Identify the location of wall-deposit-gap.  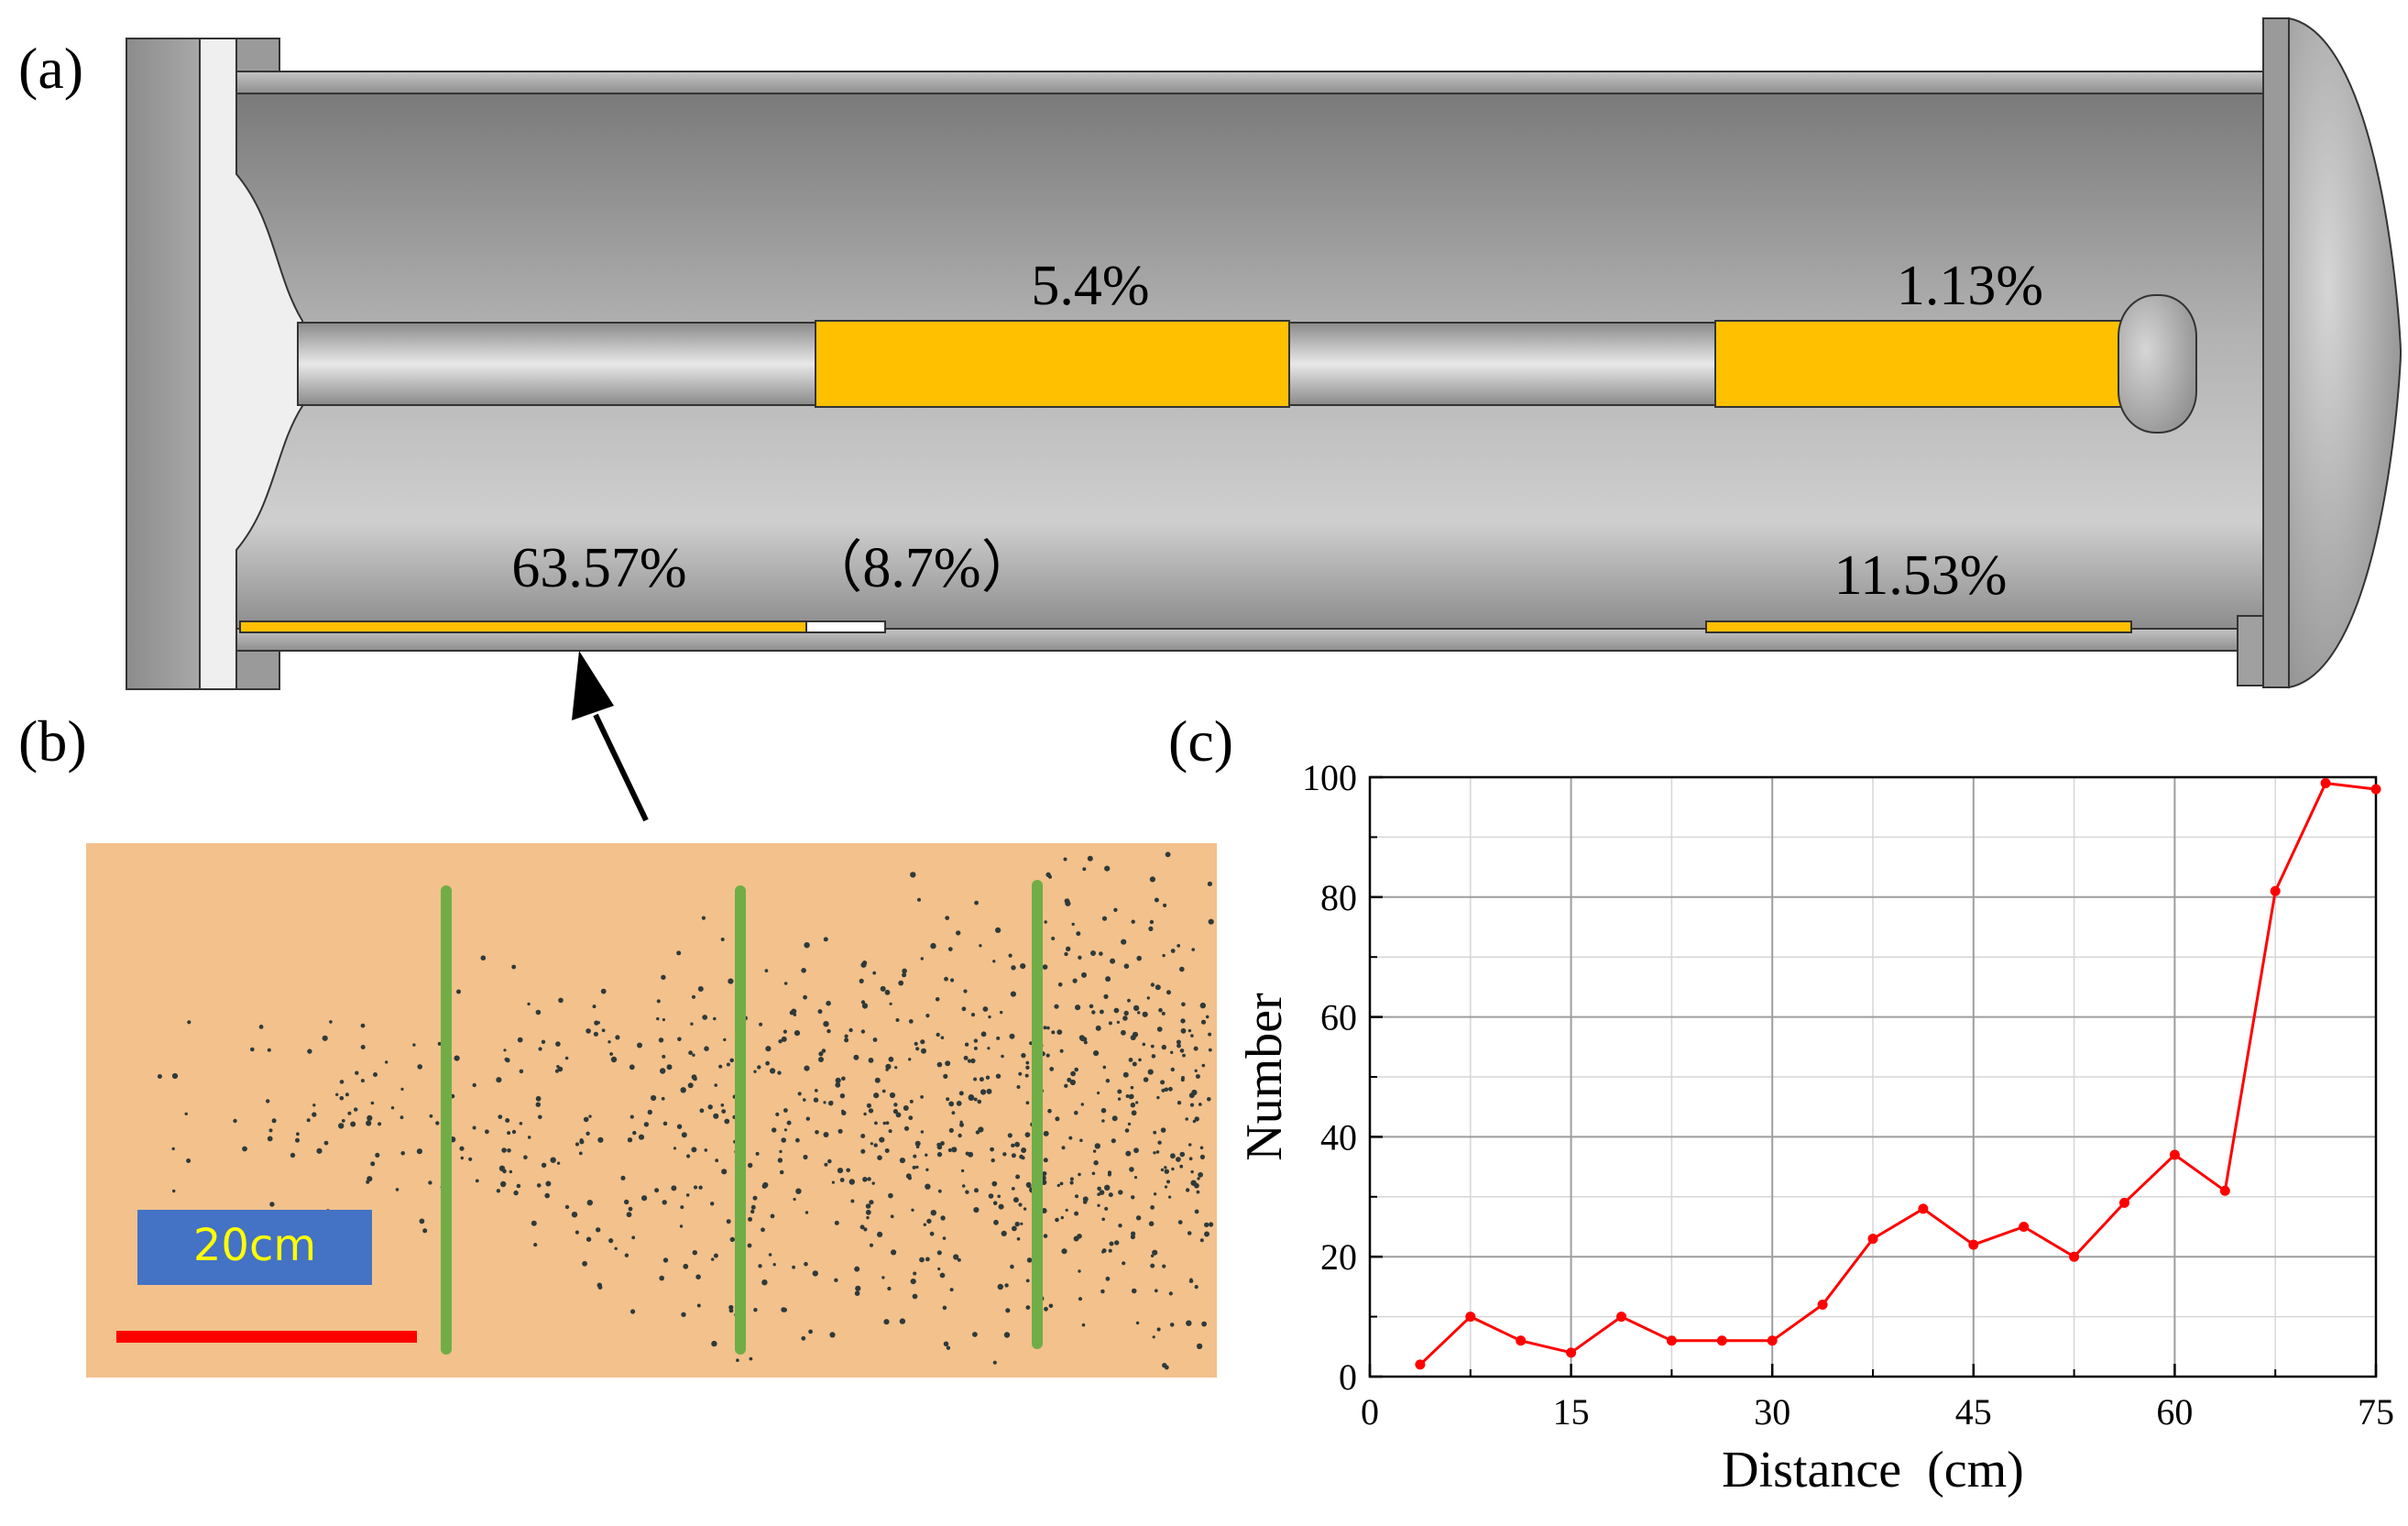
(846, 627).